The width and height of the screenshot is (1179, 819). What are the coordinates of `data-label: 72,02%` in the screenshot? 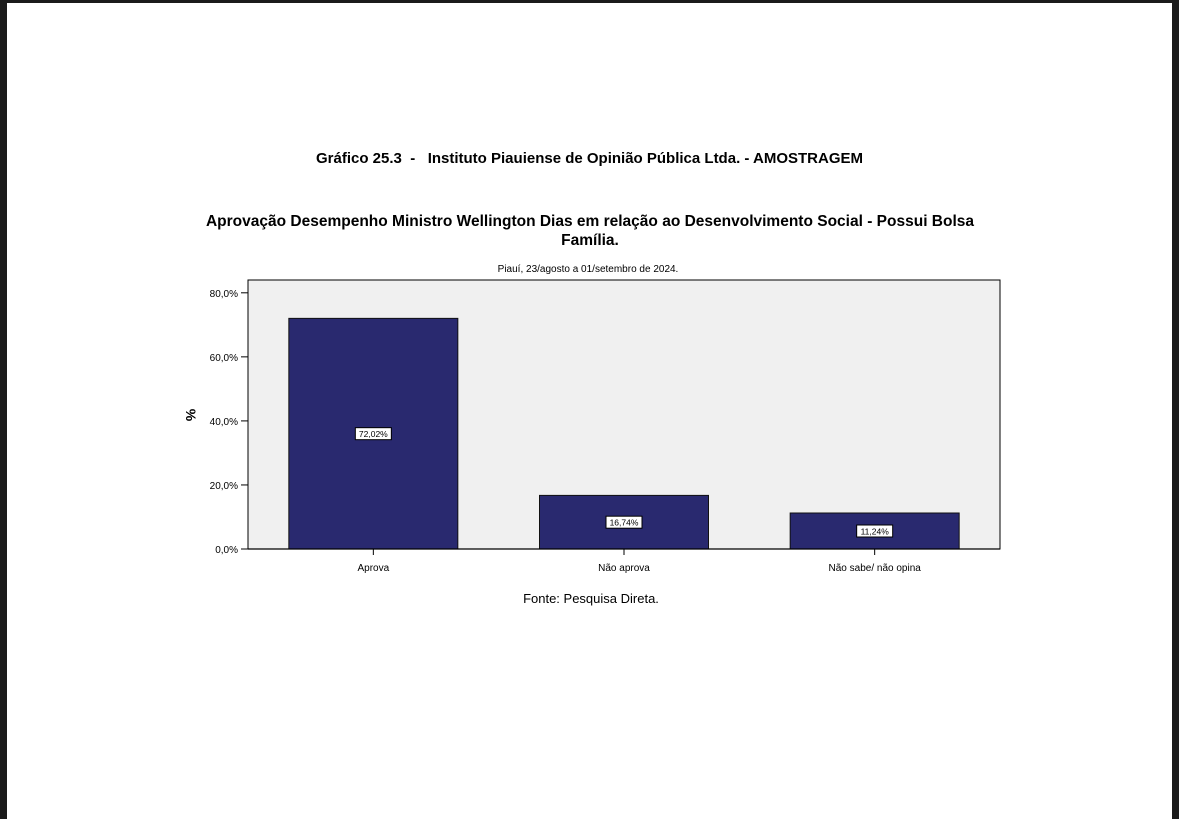 It's located at (373, 434).